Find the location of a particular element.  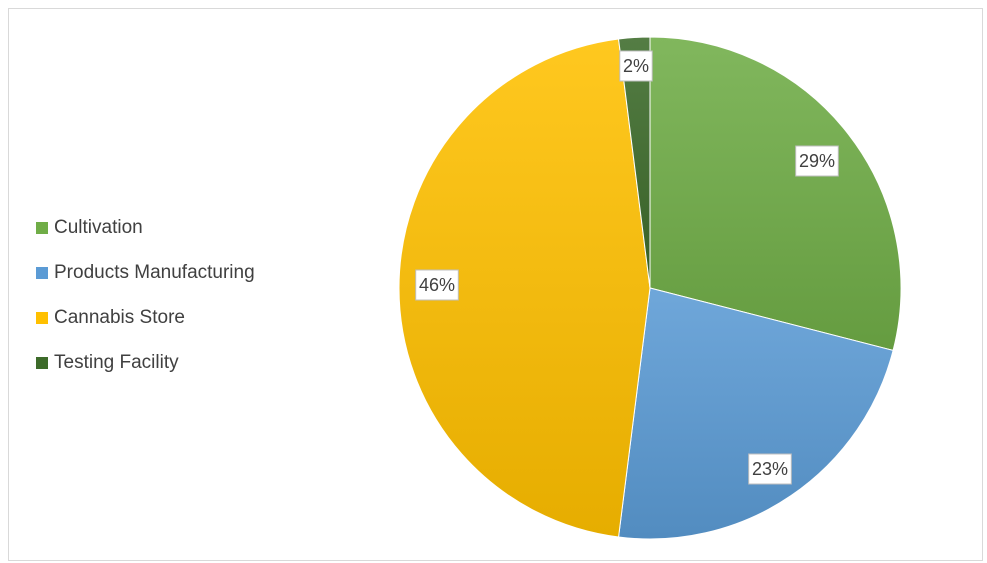

data-label-testing-facility: 2% is located at coordinates (636, 66).